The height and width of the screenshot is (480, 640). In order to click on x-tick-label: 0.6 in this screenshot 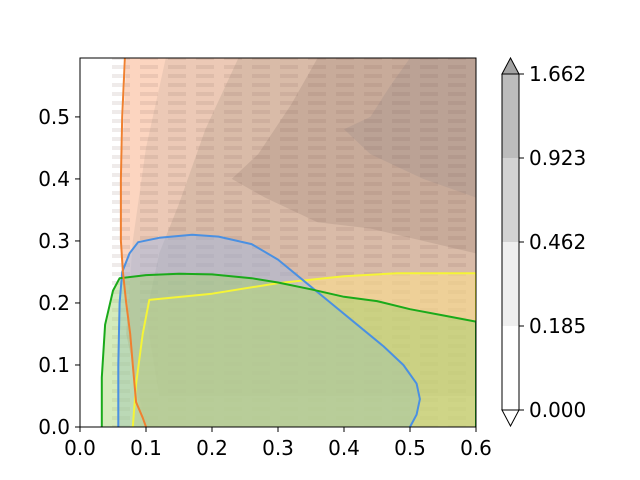, I will do `click(476, 448)`.